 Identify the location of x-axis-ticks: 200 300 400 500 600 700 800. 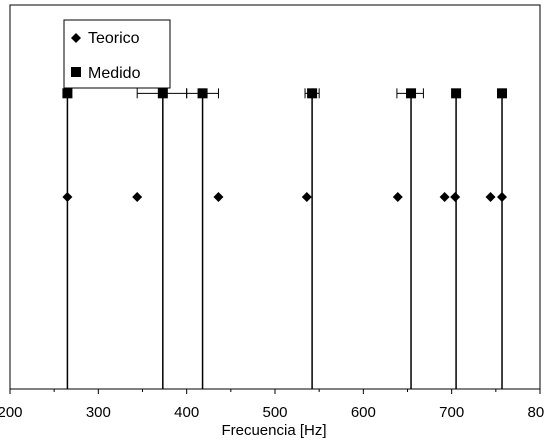
(272, 405).